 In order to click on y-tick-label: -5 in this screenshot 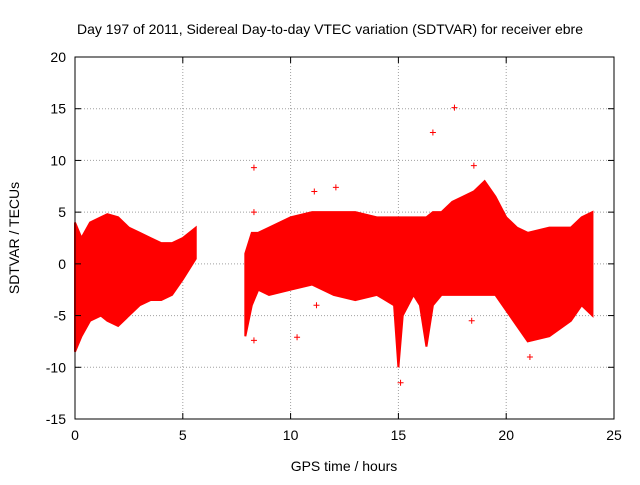, I will do `click(60, 316)`.